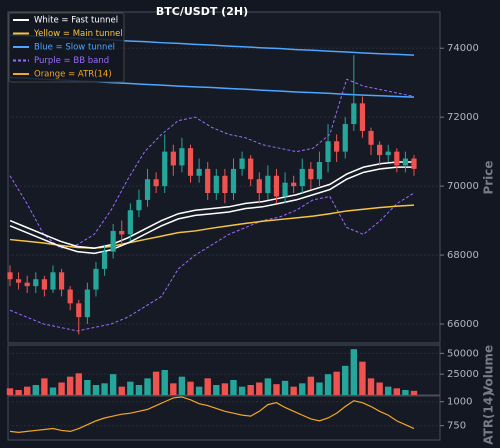 This screenshot has height=448, width=500. What do you see at coordinates (459, 402) in the screenshot?
I see `y-tick-label: 1000` at bounding box center [459, 402].